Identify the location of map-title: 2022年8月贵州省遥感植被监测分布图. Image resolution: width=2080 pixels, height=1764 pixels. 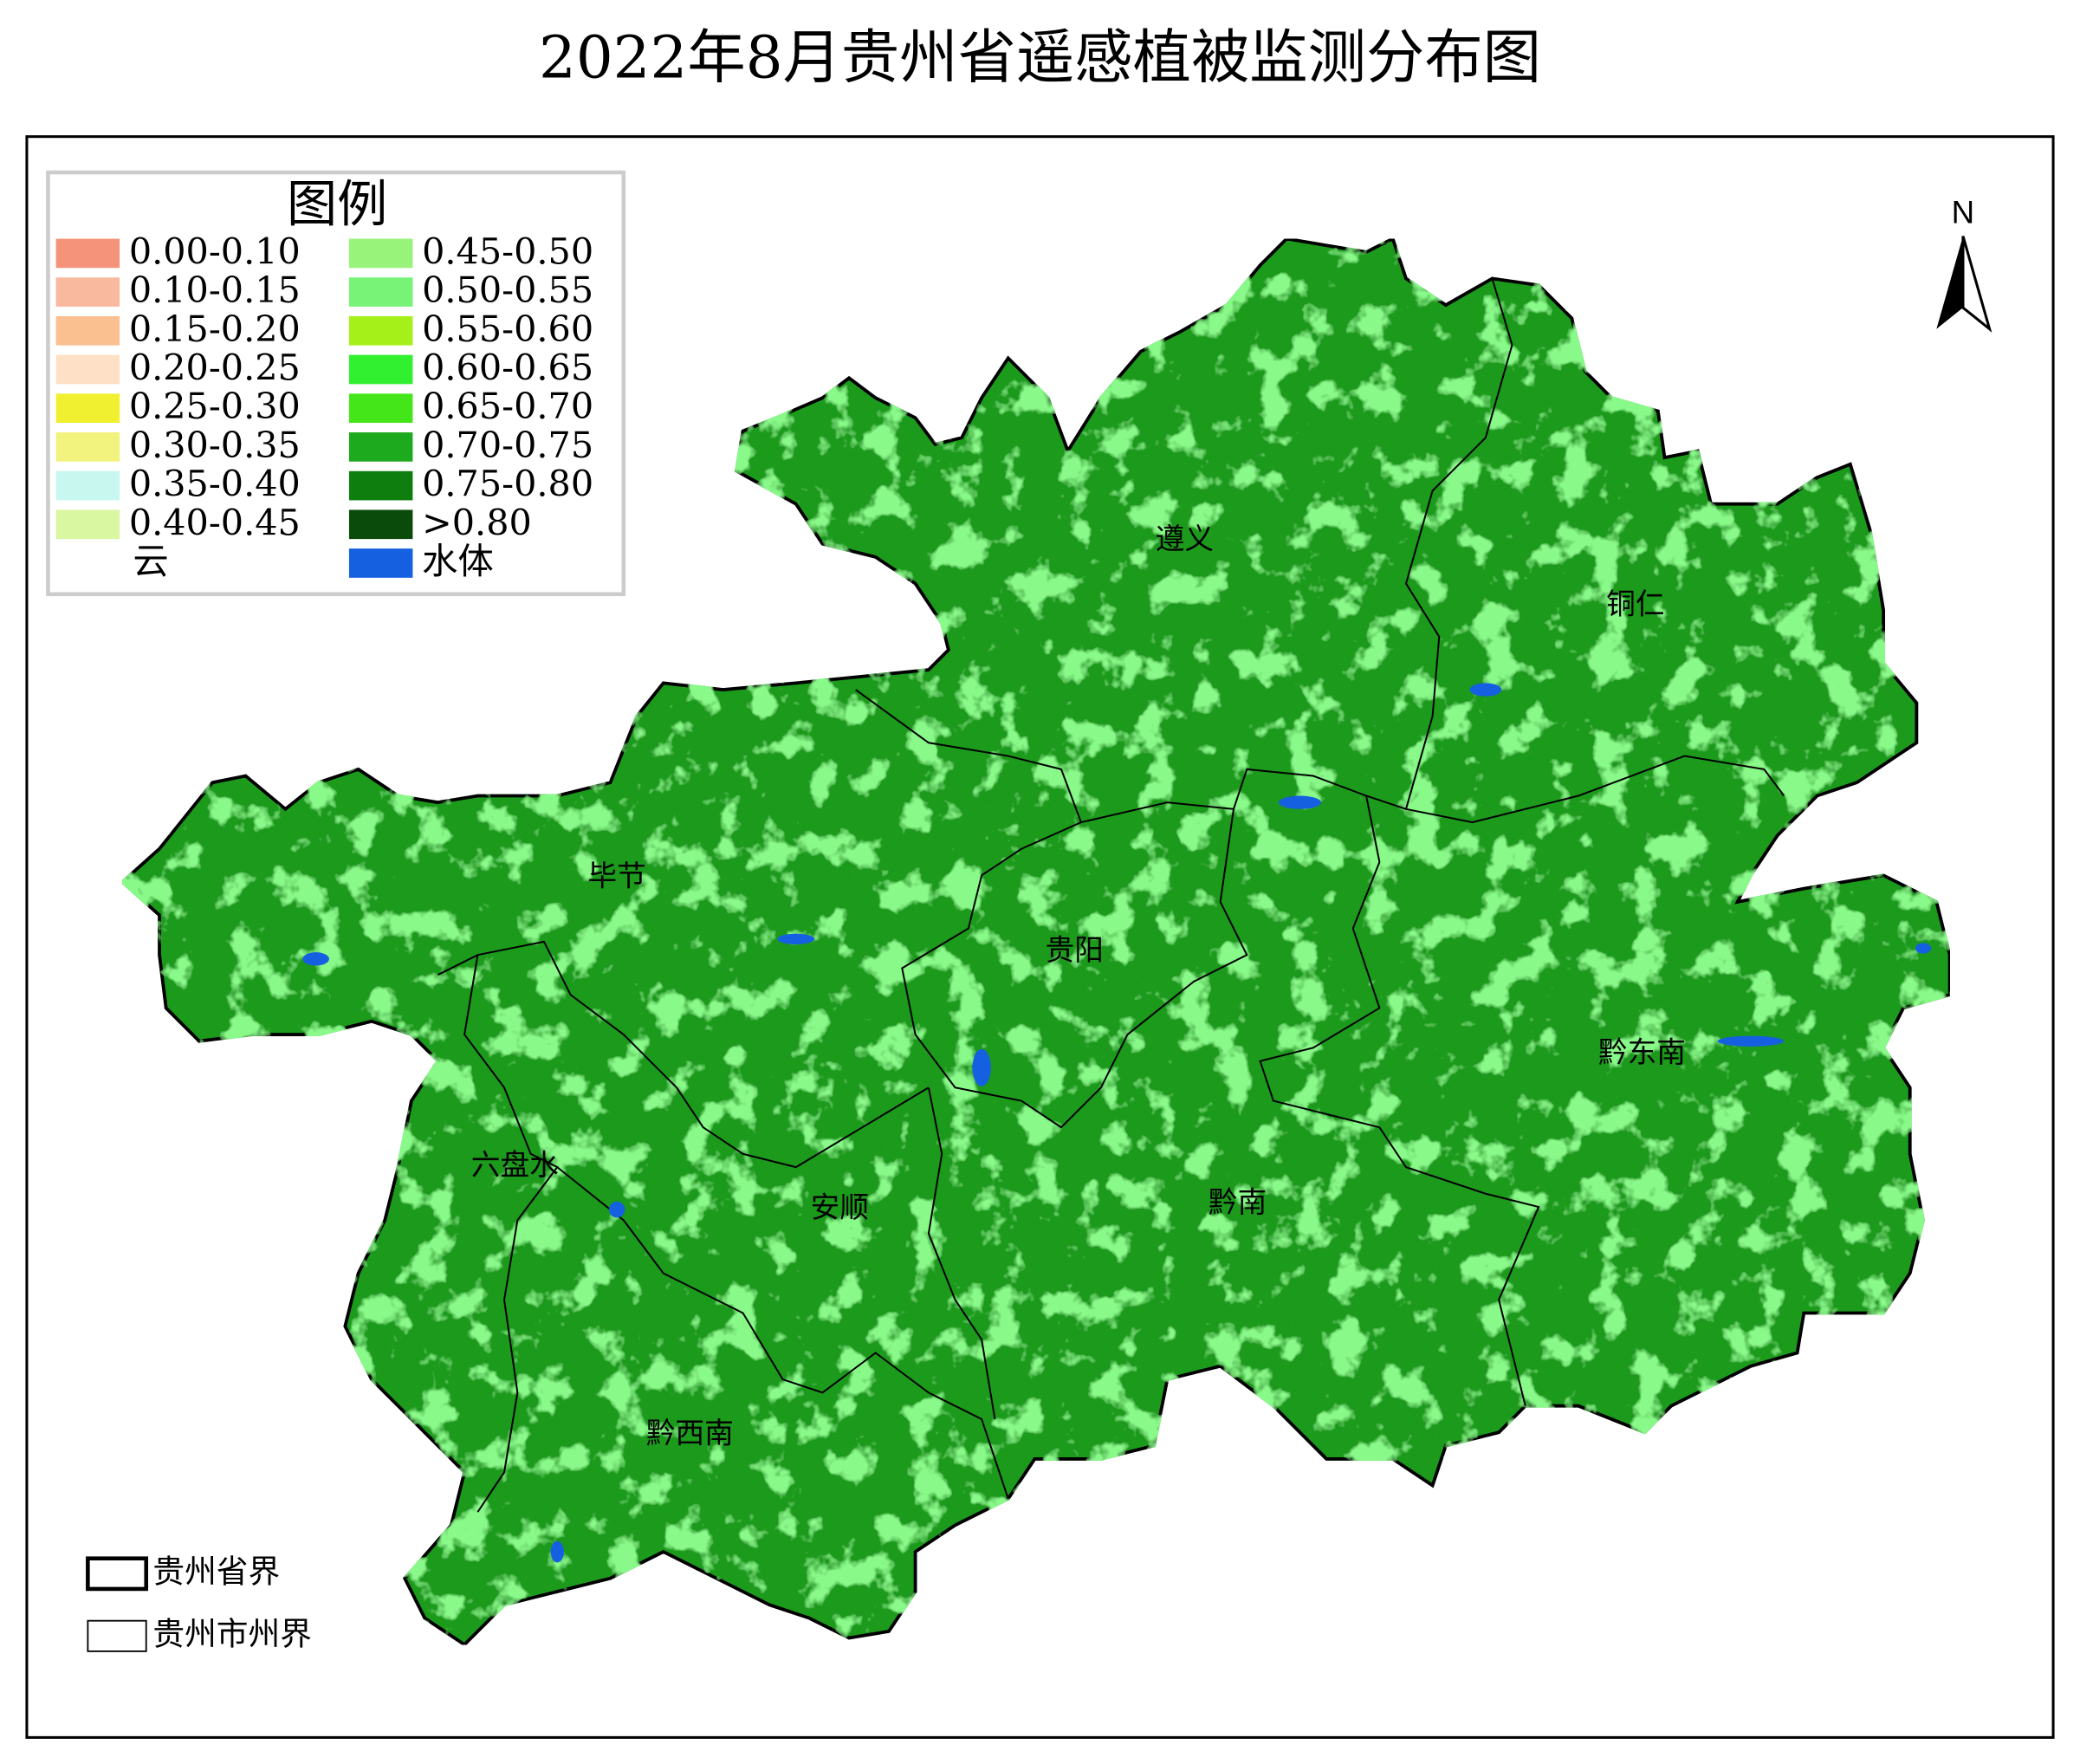
(1040, 57).